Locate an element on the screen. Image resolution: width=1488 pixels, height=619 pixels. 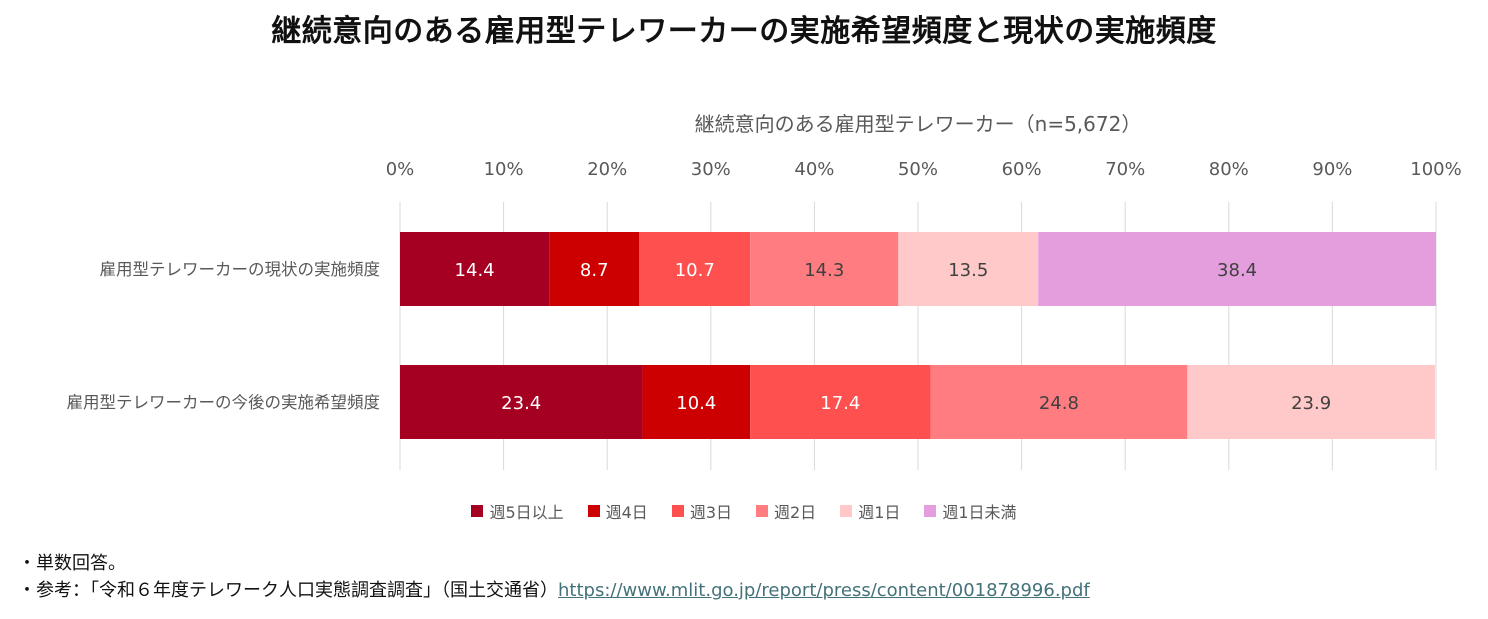
category-label: 雇用型テレワーカーの今後の実施希望頻度 is located at coordinates (224, 402).